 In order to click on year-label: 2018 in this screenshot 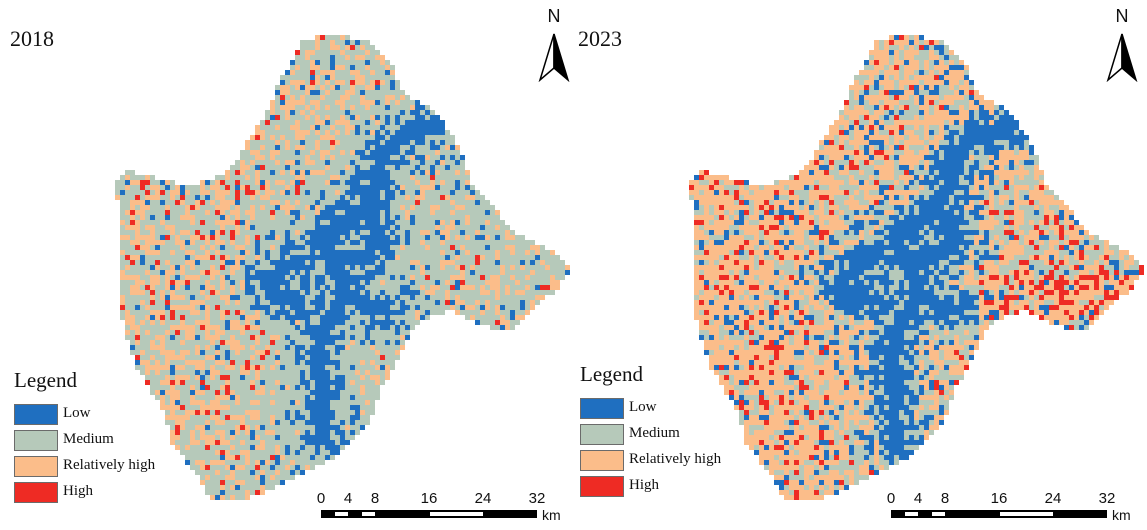, I will do `click(32, 38)`.